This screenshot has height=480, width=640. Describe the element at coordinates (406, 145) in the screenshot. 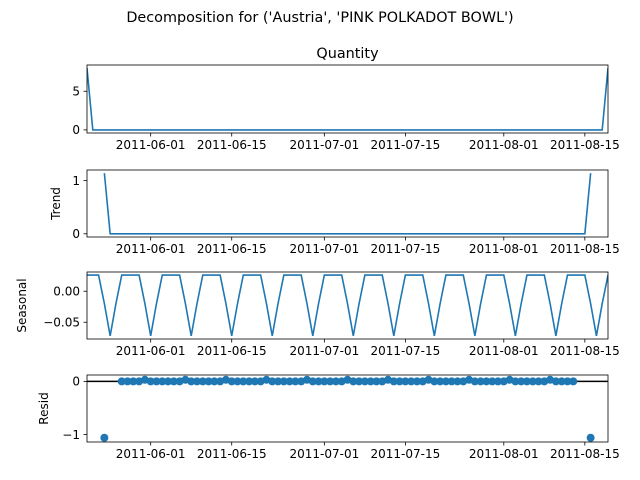

I see `quantity-x-tick-label: 2011-07-15` at that location.